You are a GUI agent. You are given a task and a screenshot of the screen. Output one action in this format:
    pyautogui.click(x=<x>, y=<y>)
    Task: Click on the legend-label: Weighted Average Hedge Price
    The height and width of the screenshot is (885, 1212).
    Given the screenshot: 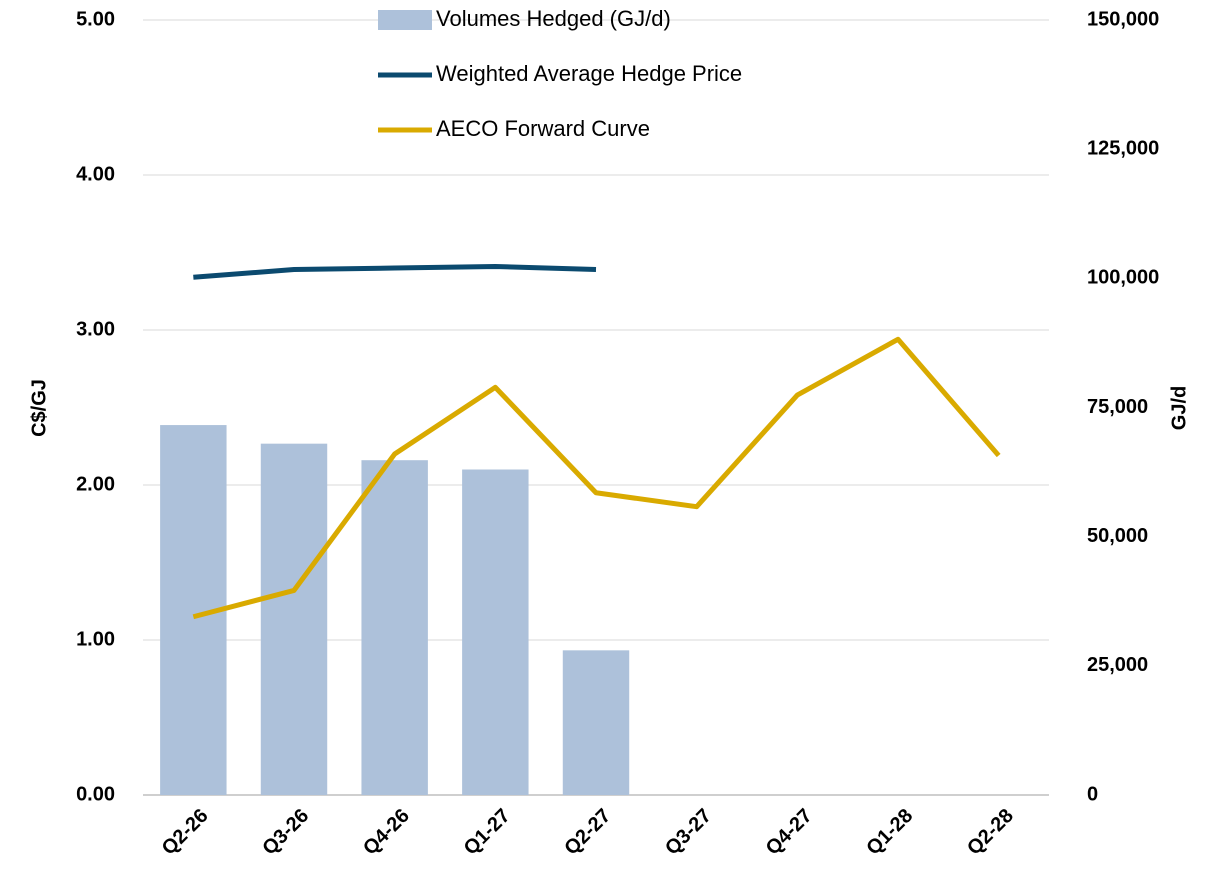 What is the action you would take?
    pyautogui.click(x=589, y=73)
    